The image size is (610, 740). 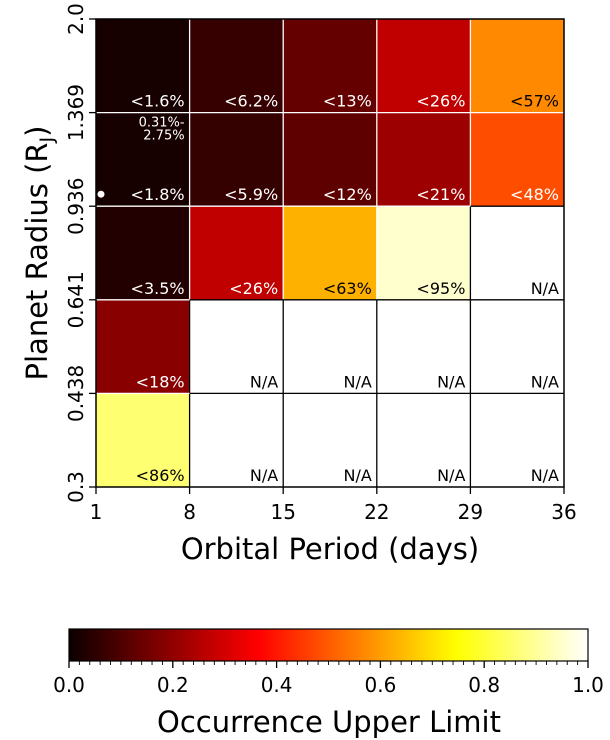 I want to click on y-axis: 0.3 0.438 0.641 0.936 1.369 2.0, so click(x=80, y=253).